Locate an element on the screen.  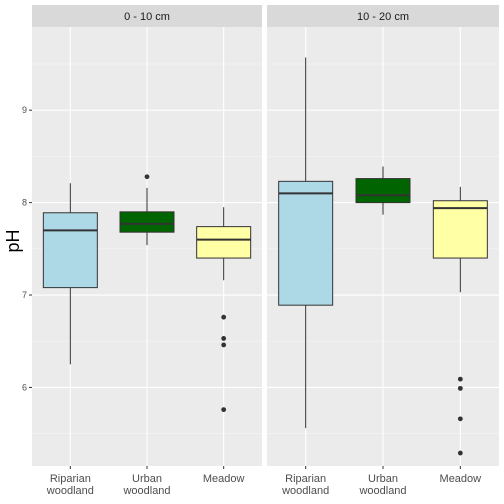
facet-strip-label: 10 - 20 cm is located at coordinates (383, 17).